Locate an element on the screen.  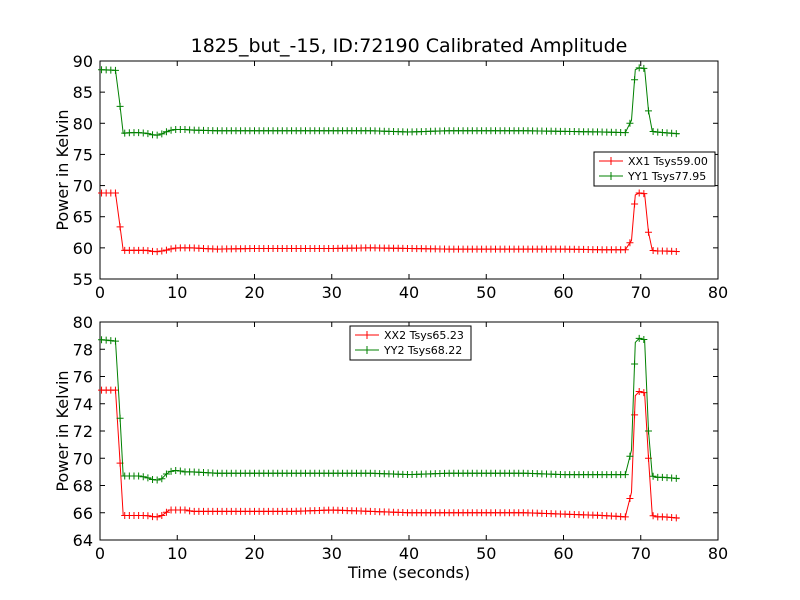
y-tick-label: 60 is located at coordinates (83, 248).